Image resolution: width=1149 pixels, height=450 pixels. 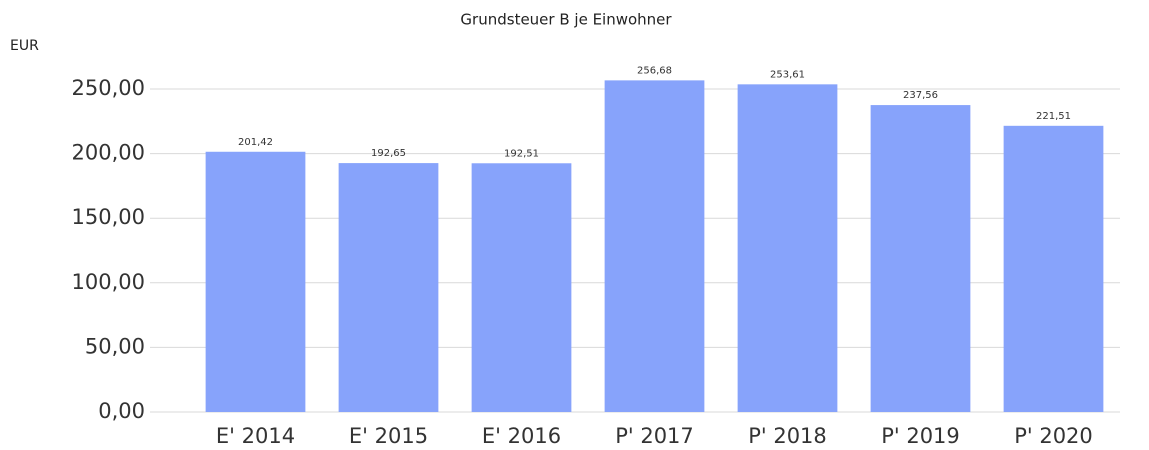 I want to click on x-tick-label: E' 2015, so click(x=388, y=436).